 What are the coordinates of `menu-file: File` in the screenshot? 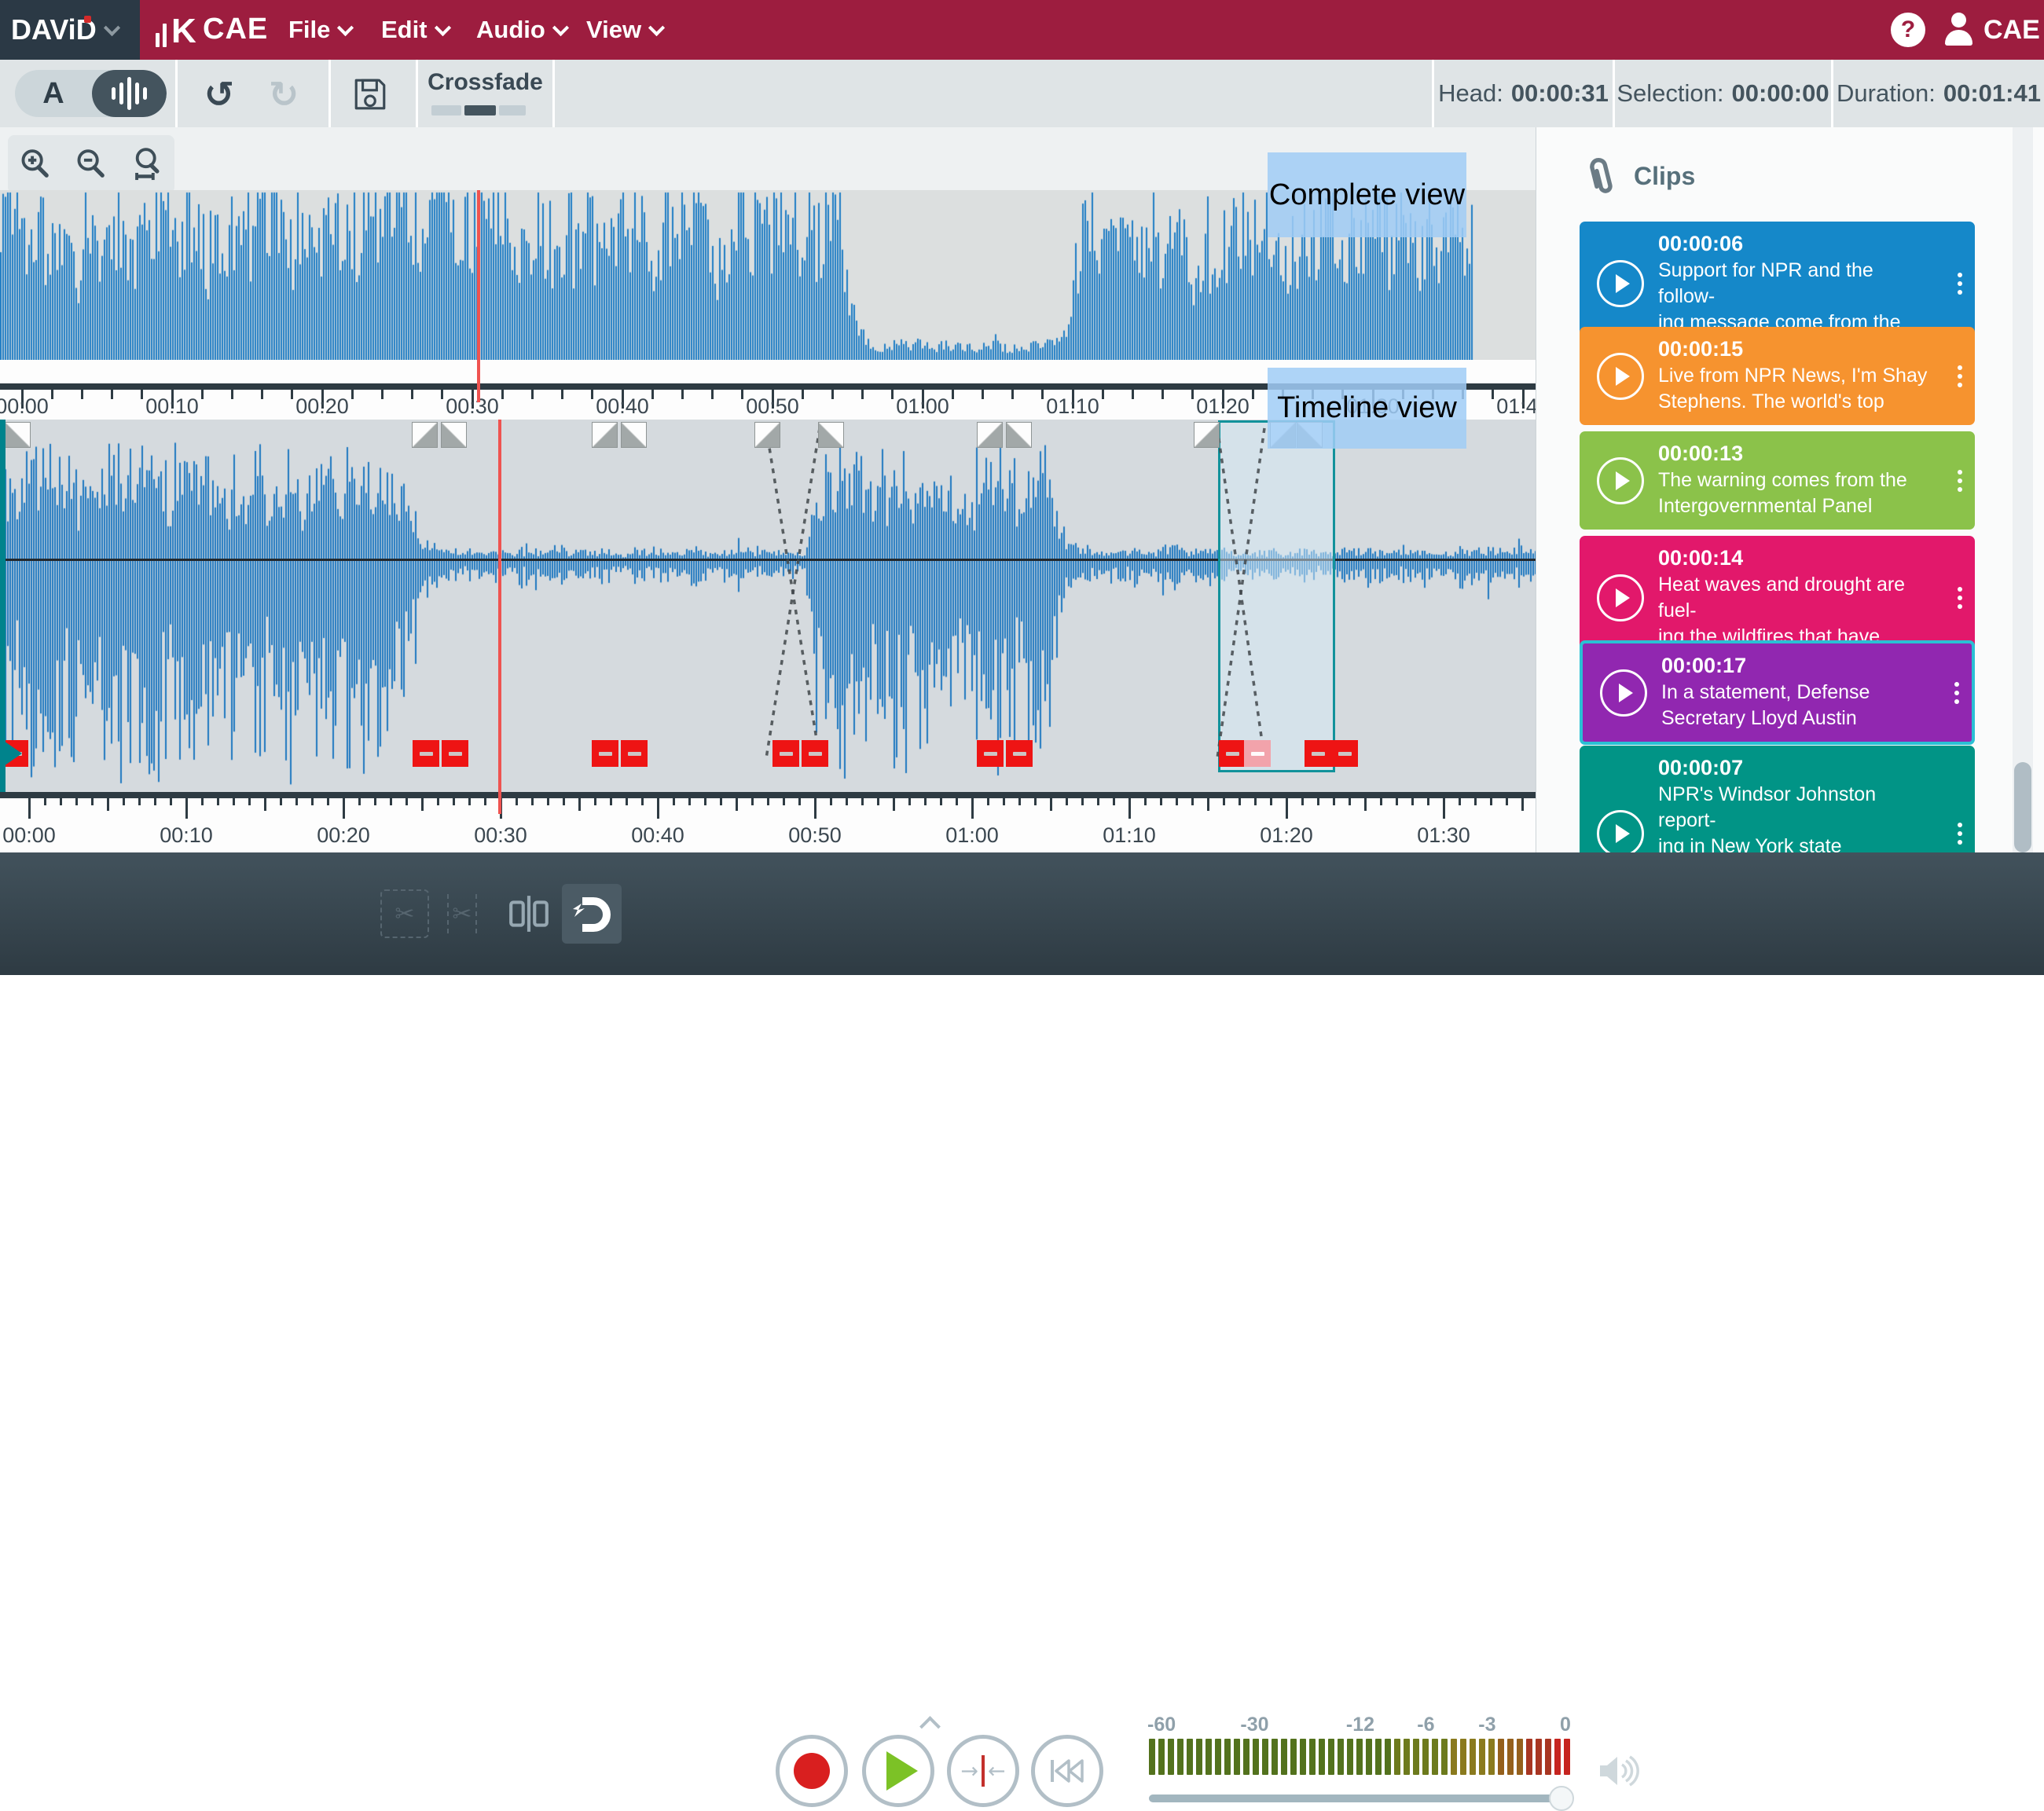 It's located at (321, 30).